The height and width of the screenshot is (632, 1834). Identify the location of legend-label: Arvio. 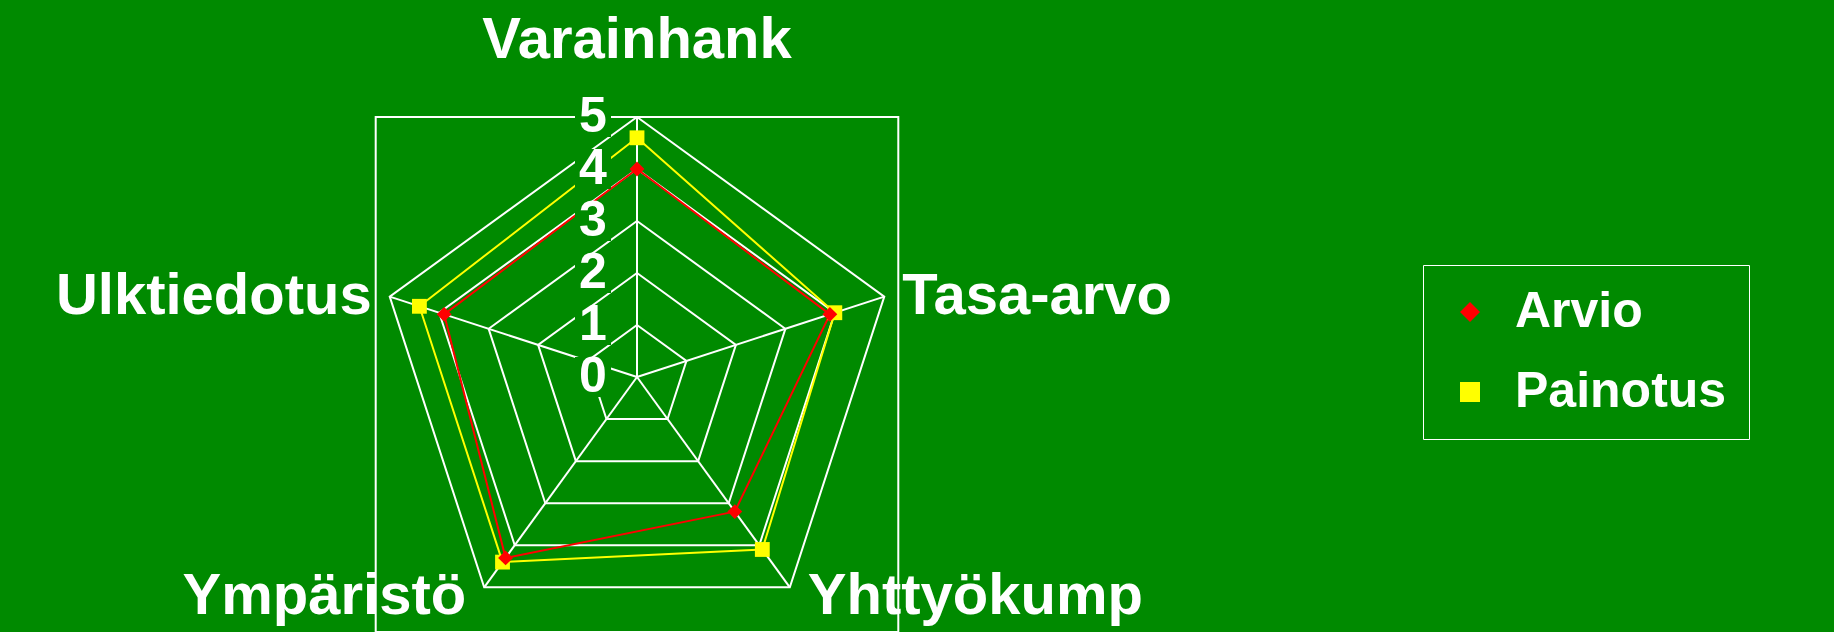
(1579, 310).